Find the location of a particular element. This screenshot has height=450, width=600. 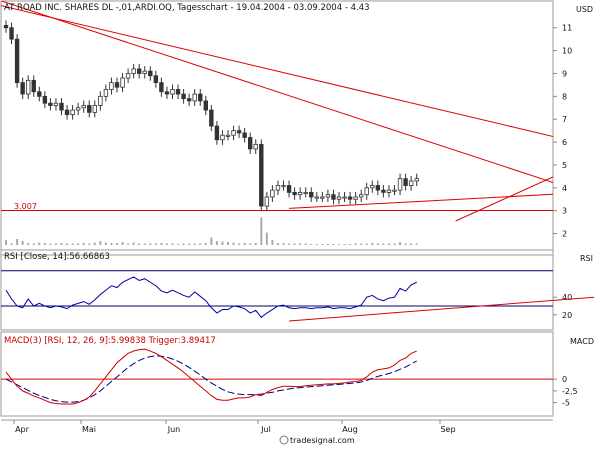

x-tick-label: Aug is located at coordinates (350, 429).